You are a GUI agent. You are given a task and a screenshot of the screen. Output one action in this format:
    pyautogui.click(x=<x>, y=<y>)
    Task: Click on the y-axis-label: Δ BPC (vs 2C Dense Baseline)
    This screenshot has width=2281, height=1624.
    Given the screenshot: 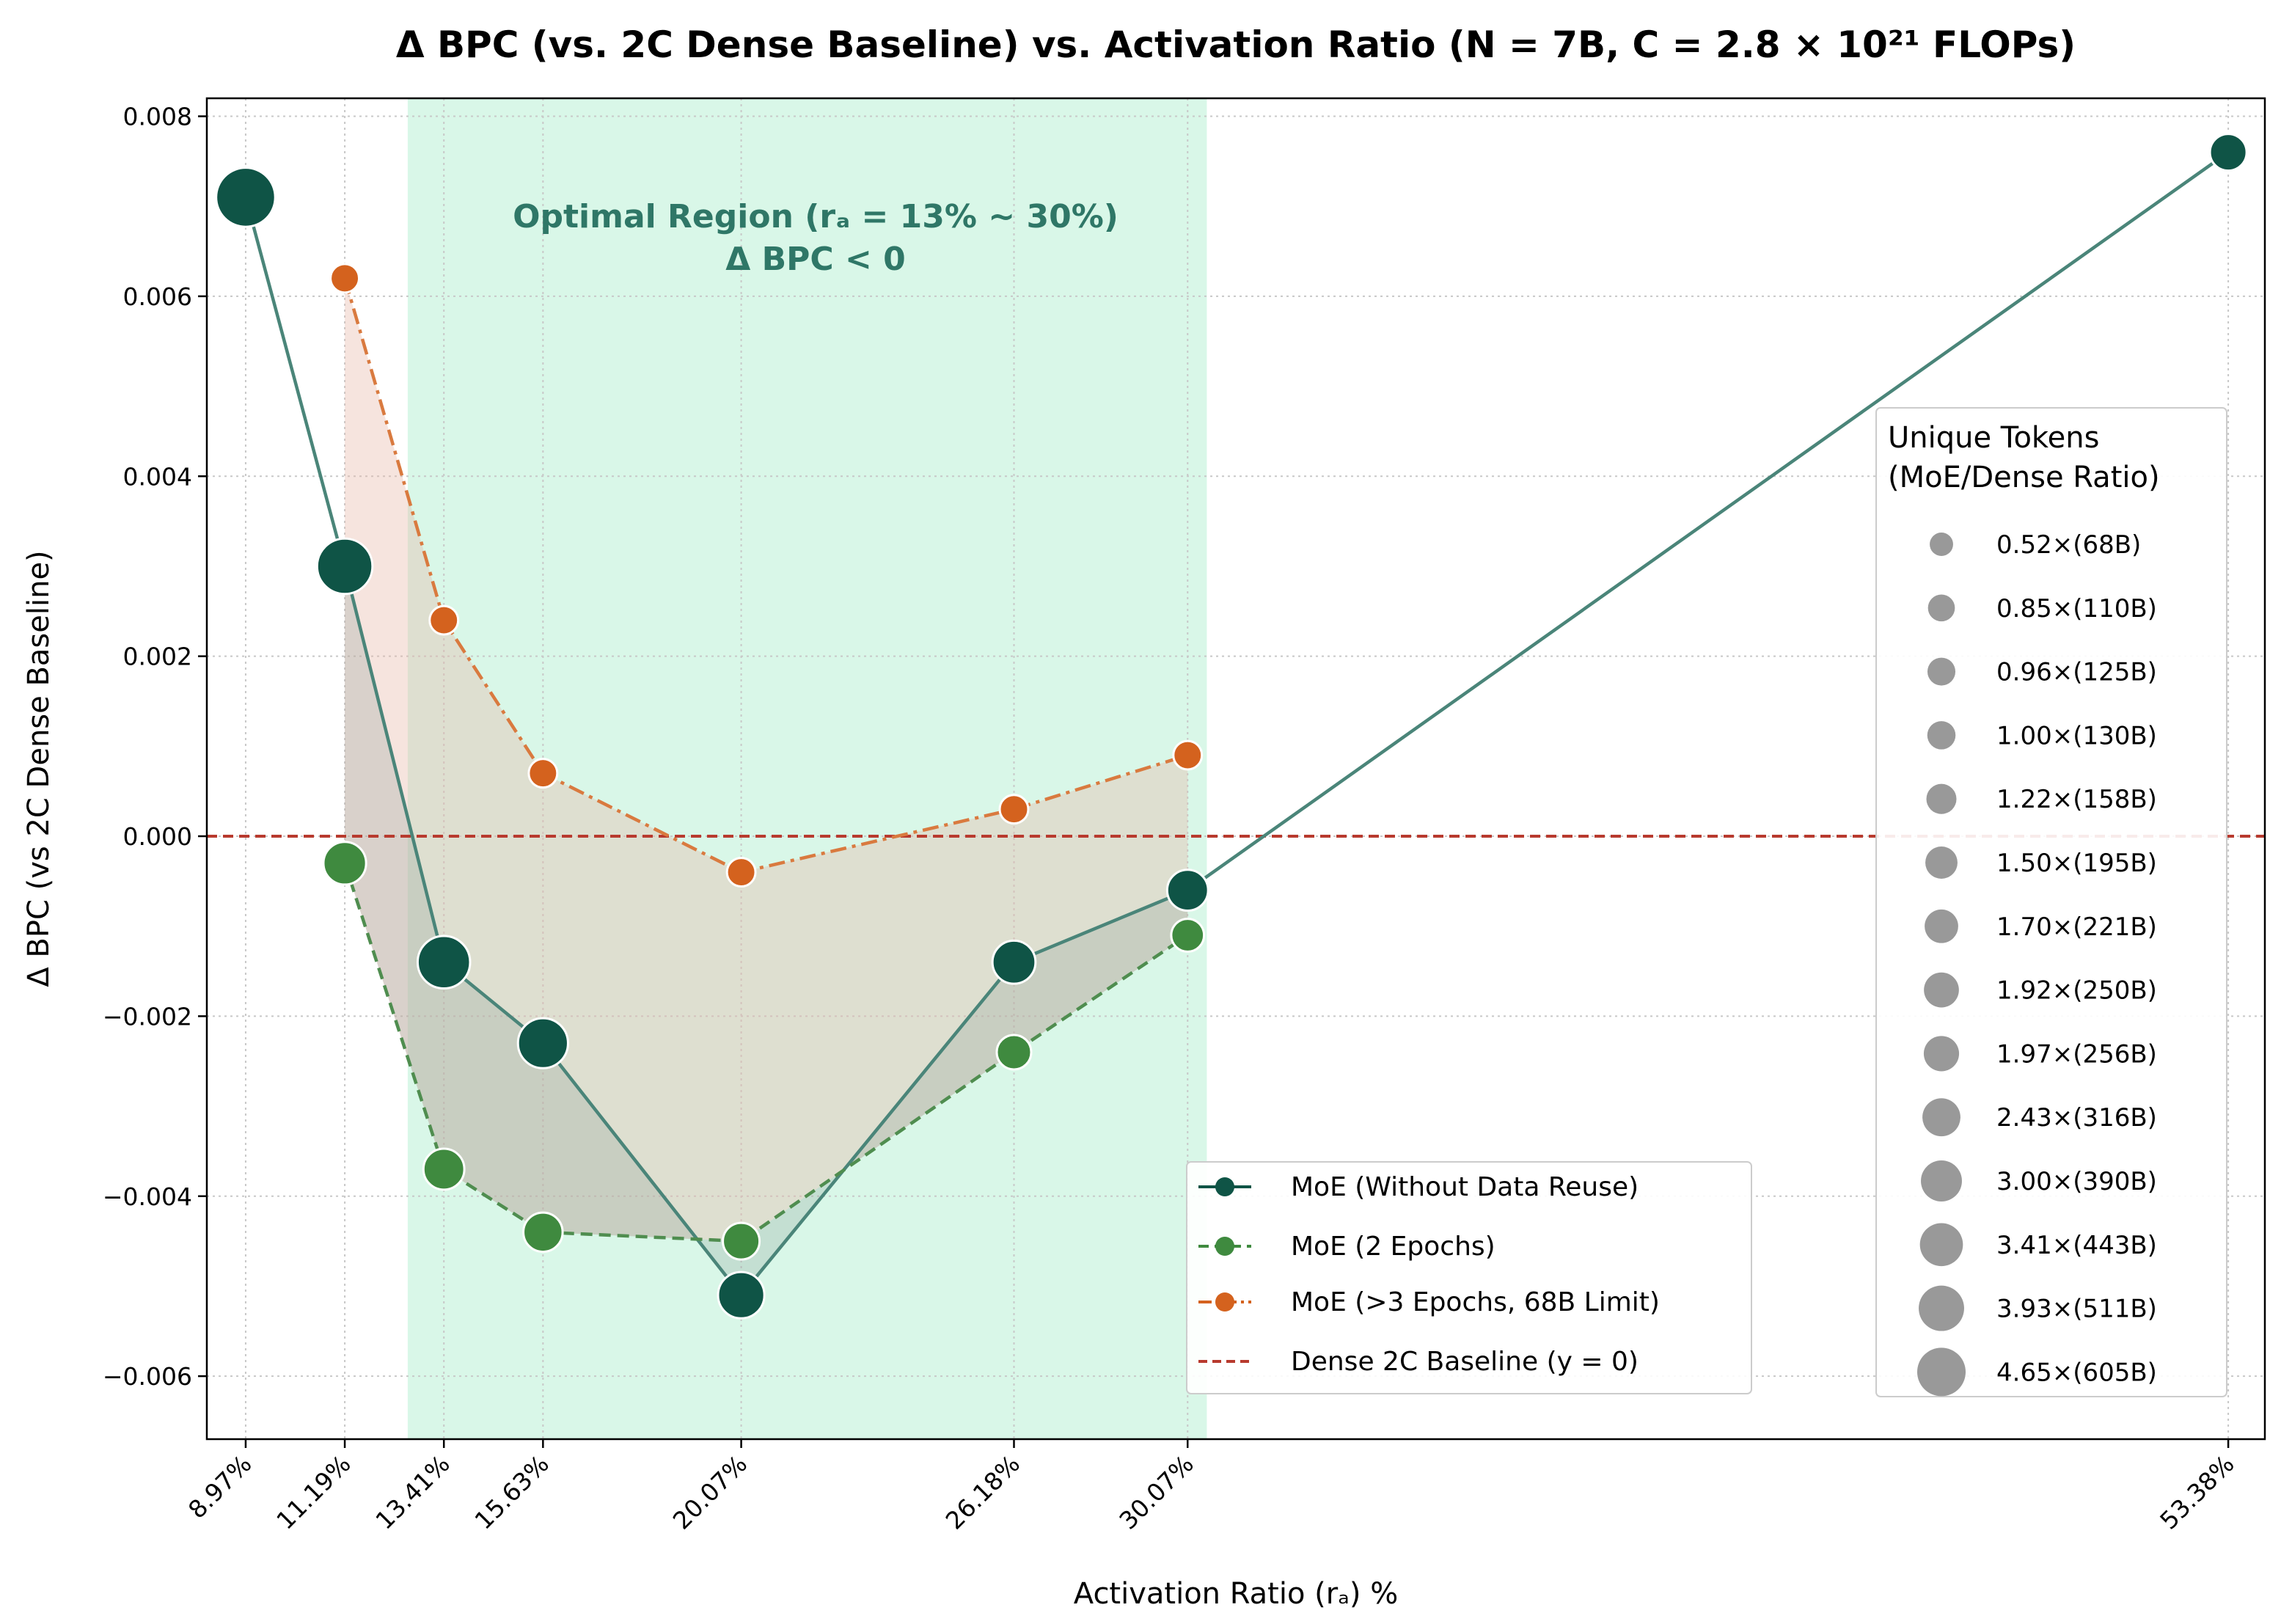 What is the action you would take?
    pyautogui.click(x=39, y=768)
    